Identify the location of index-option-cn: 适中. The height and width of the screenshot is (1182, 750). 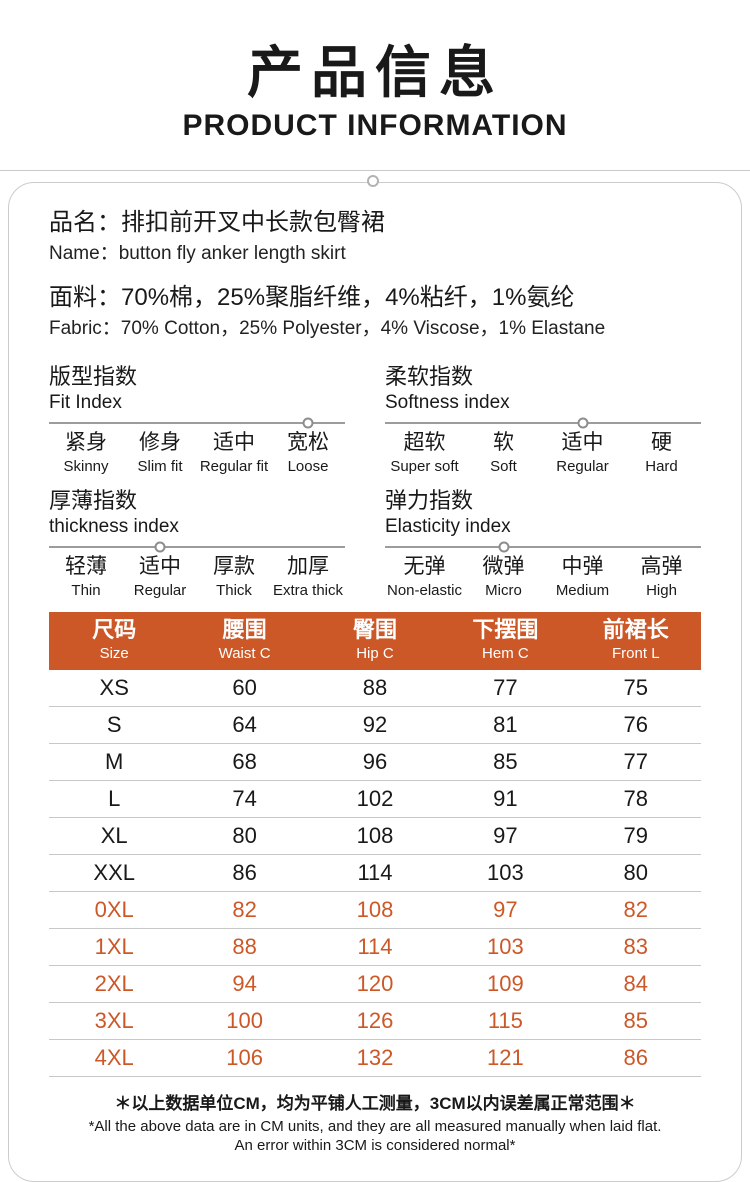
(582, 442).